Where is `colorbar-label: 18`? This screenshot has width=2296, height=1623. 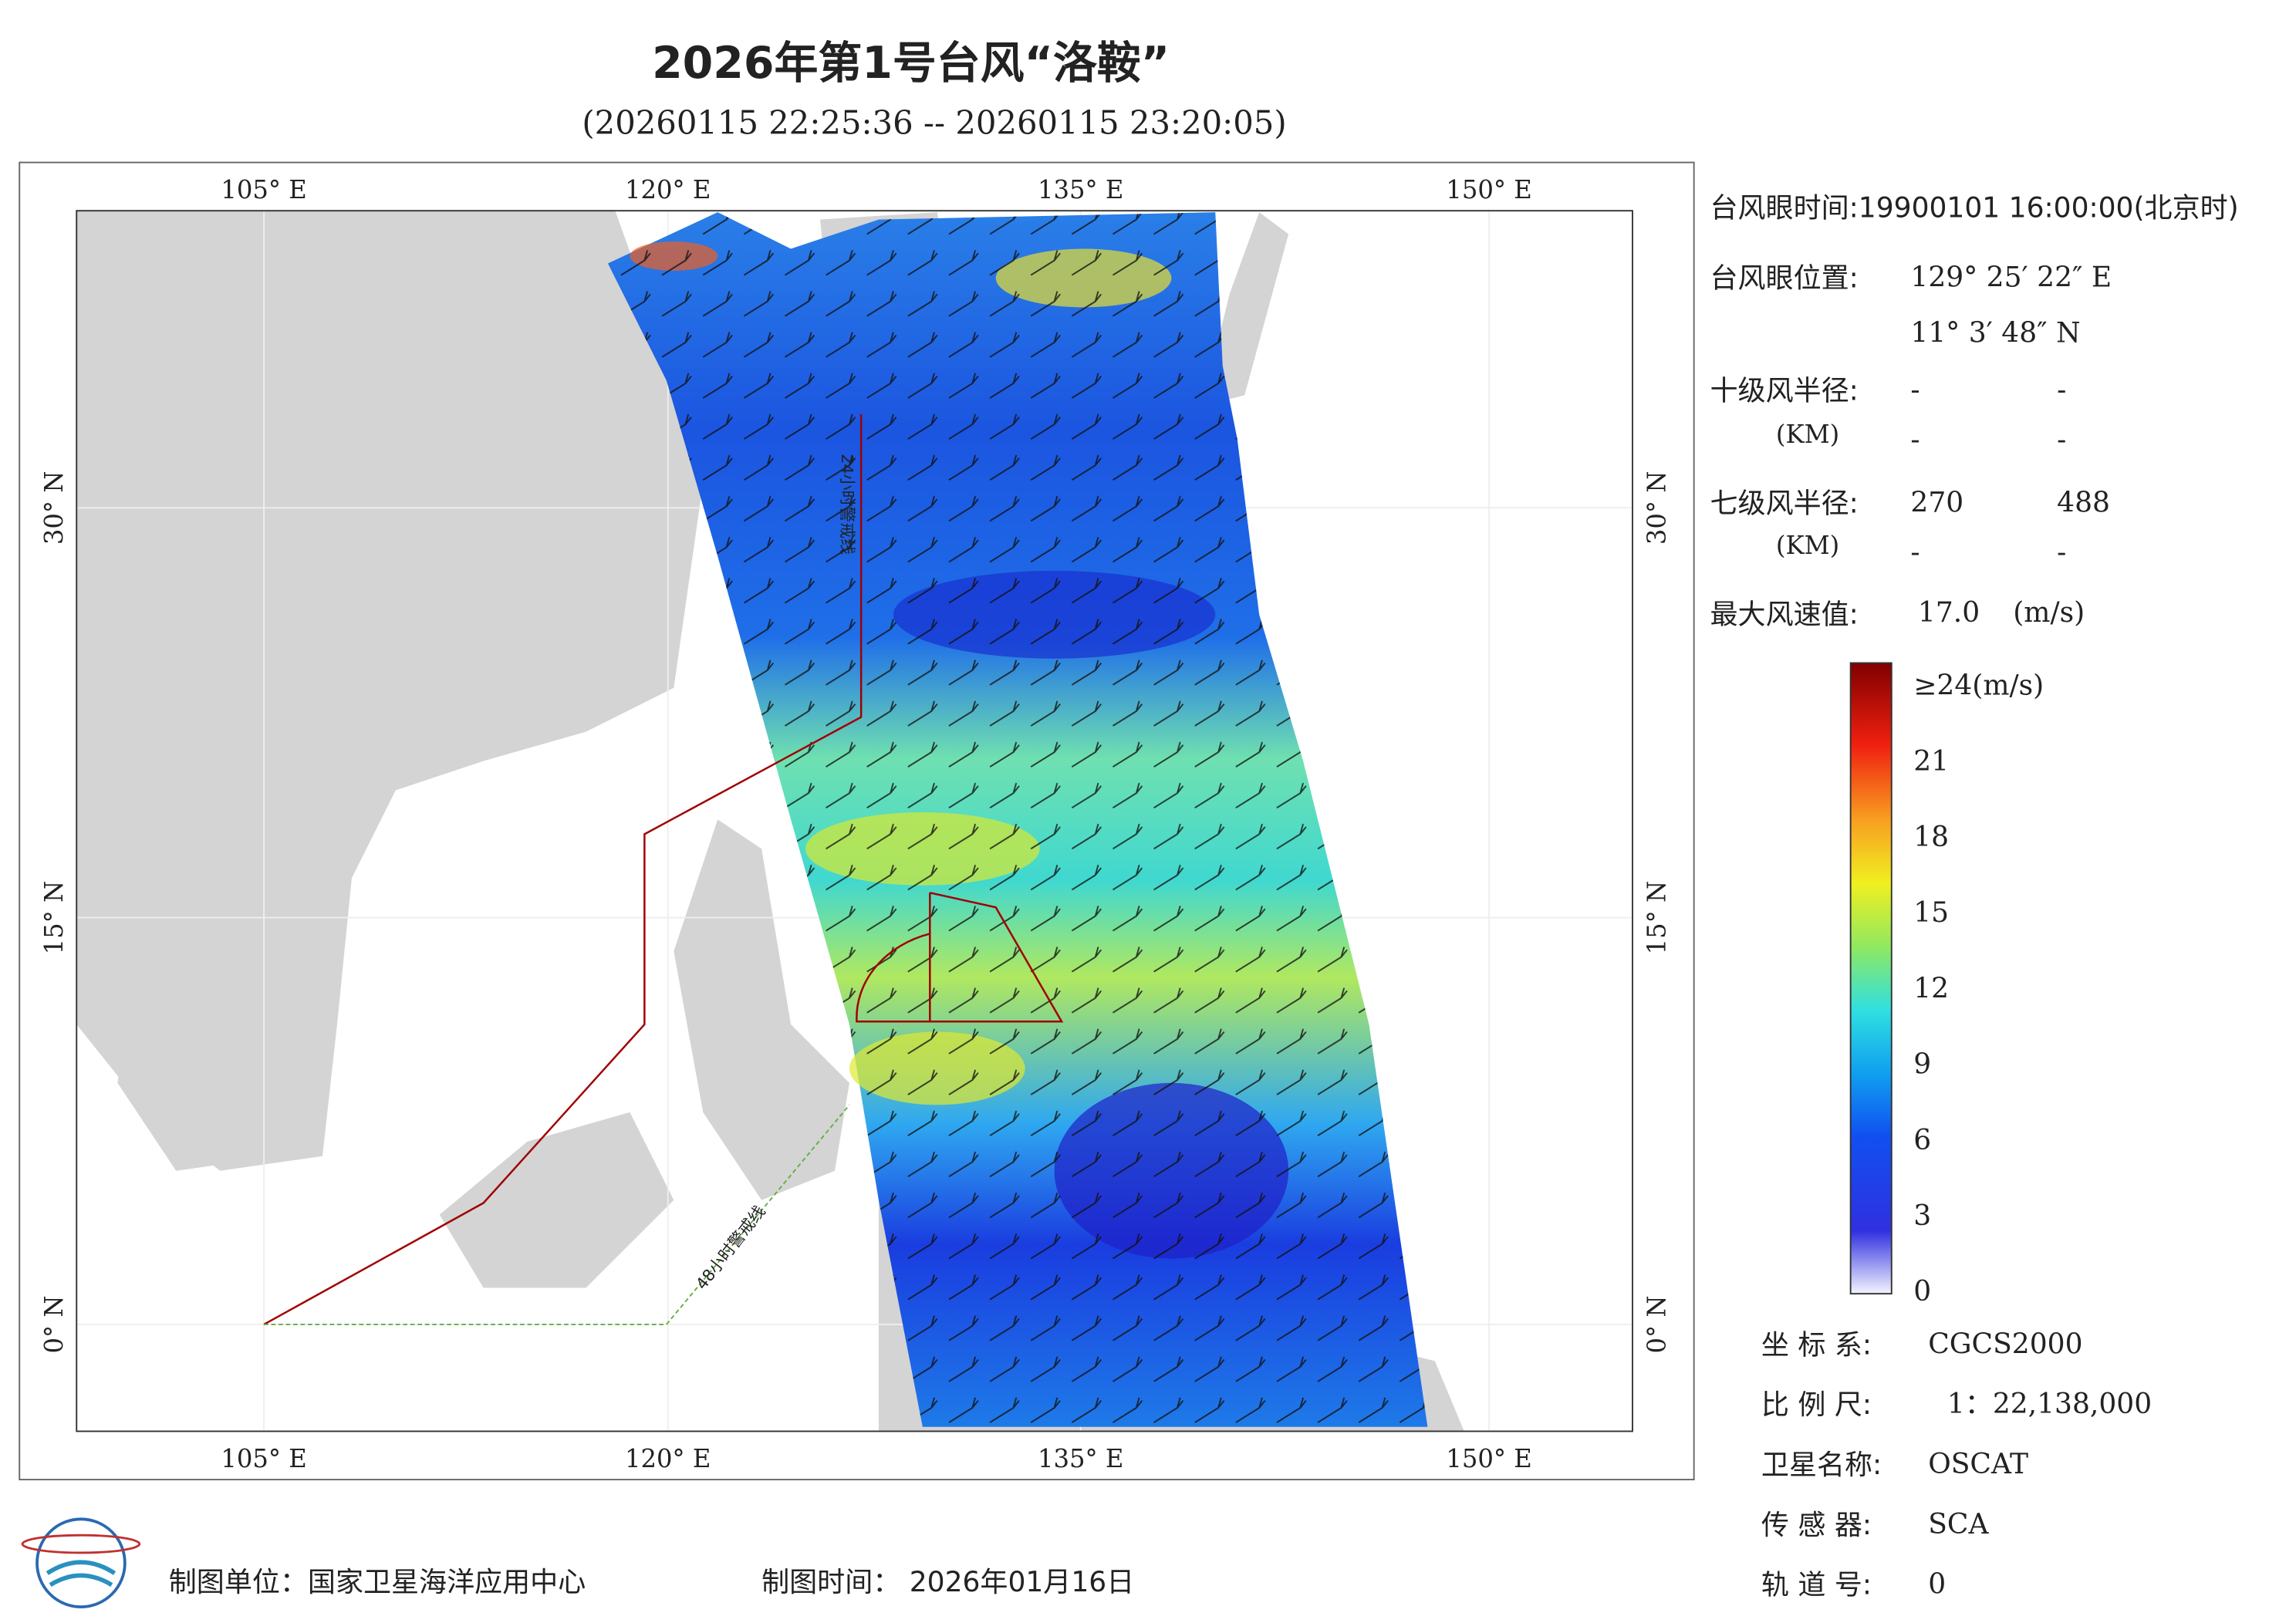
colorbar-label: 18 is located at coordinates (1931, 837).